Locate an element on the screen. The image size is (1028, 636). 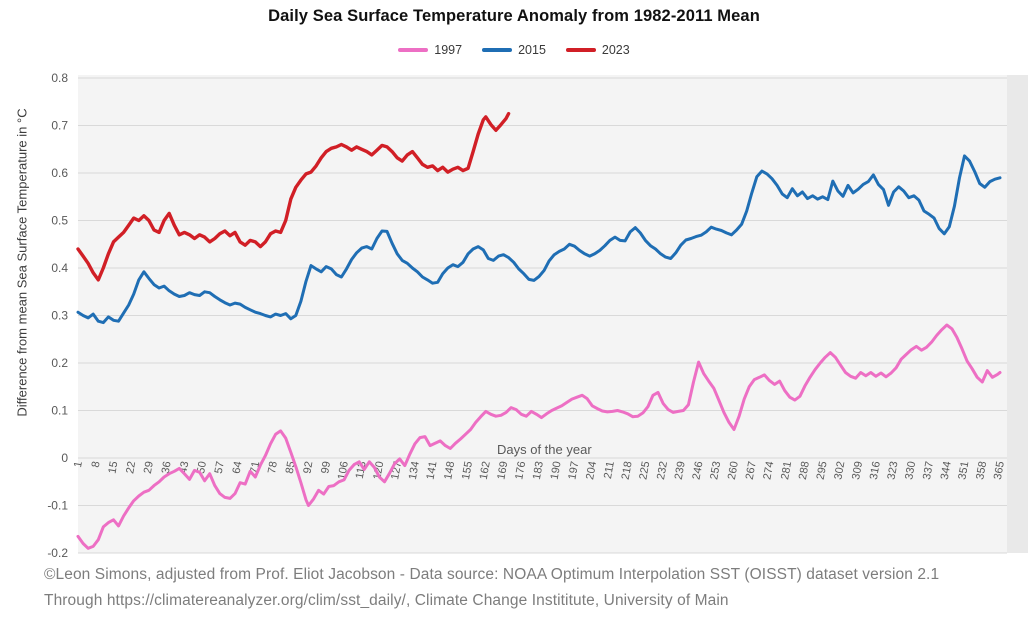
x-tick-label: 288 is located at coordinates (804, 470).